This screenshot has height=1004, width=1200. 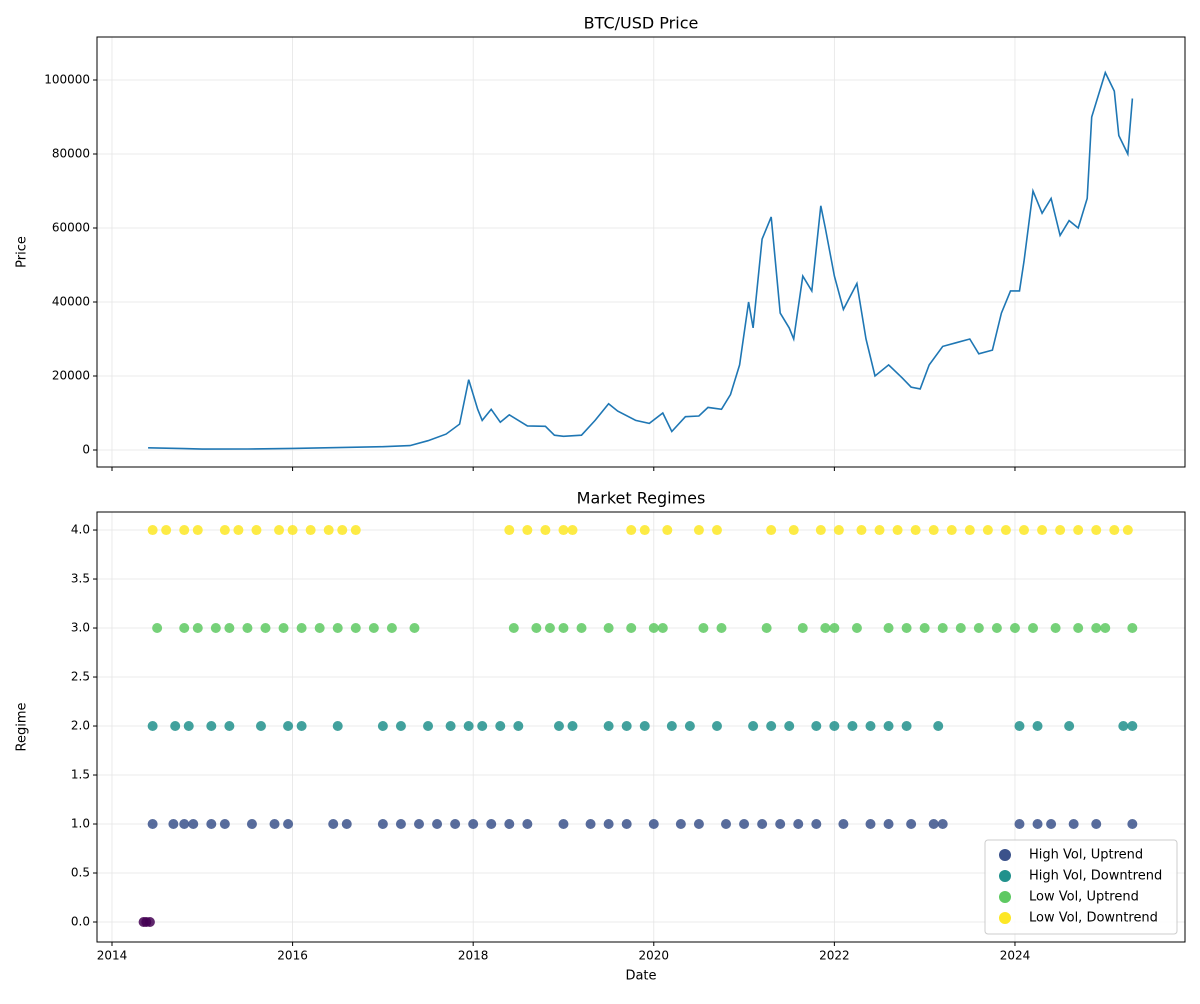 I want to click on legend-label: Low Vol, Uptrend, so click(x=1084, y=897).